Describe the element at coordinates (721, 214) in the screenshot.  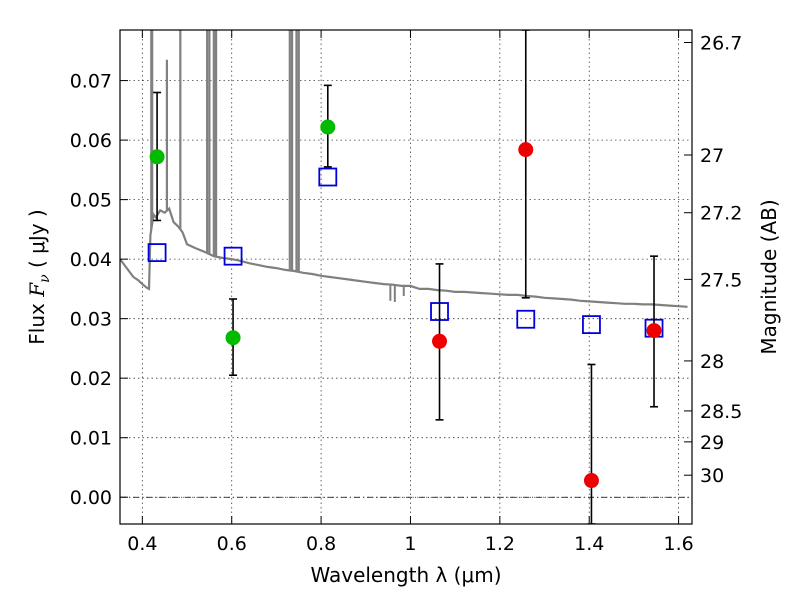
I see `y2-tick-label: 27.2` at that location.